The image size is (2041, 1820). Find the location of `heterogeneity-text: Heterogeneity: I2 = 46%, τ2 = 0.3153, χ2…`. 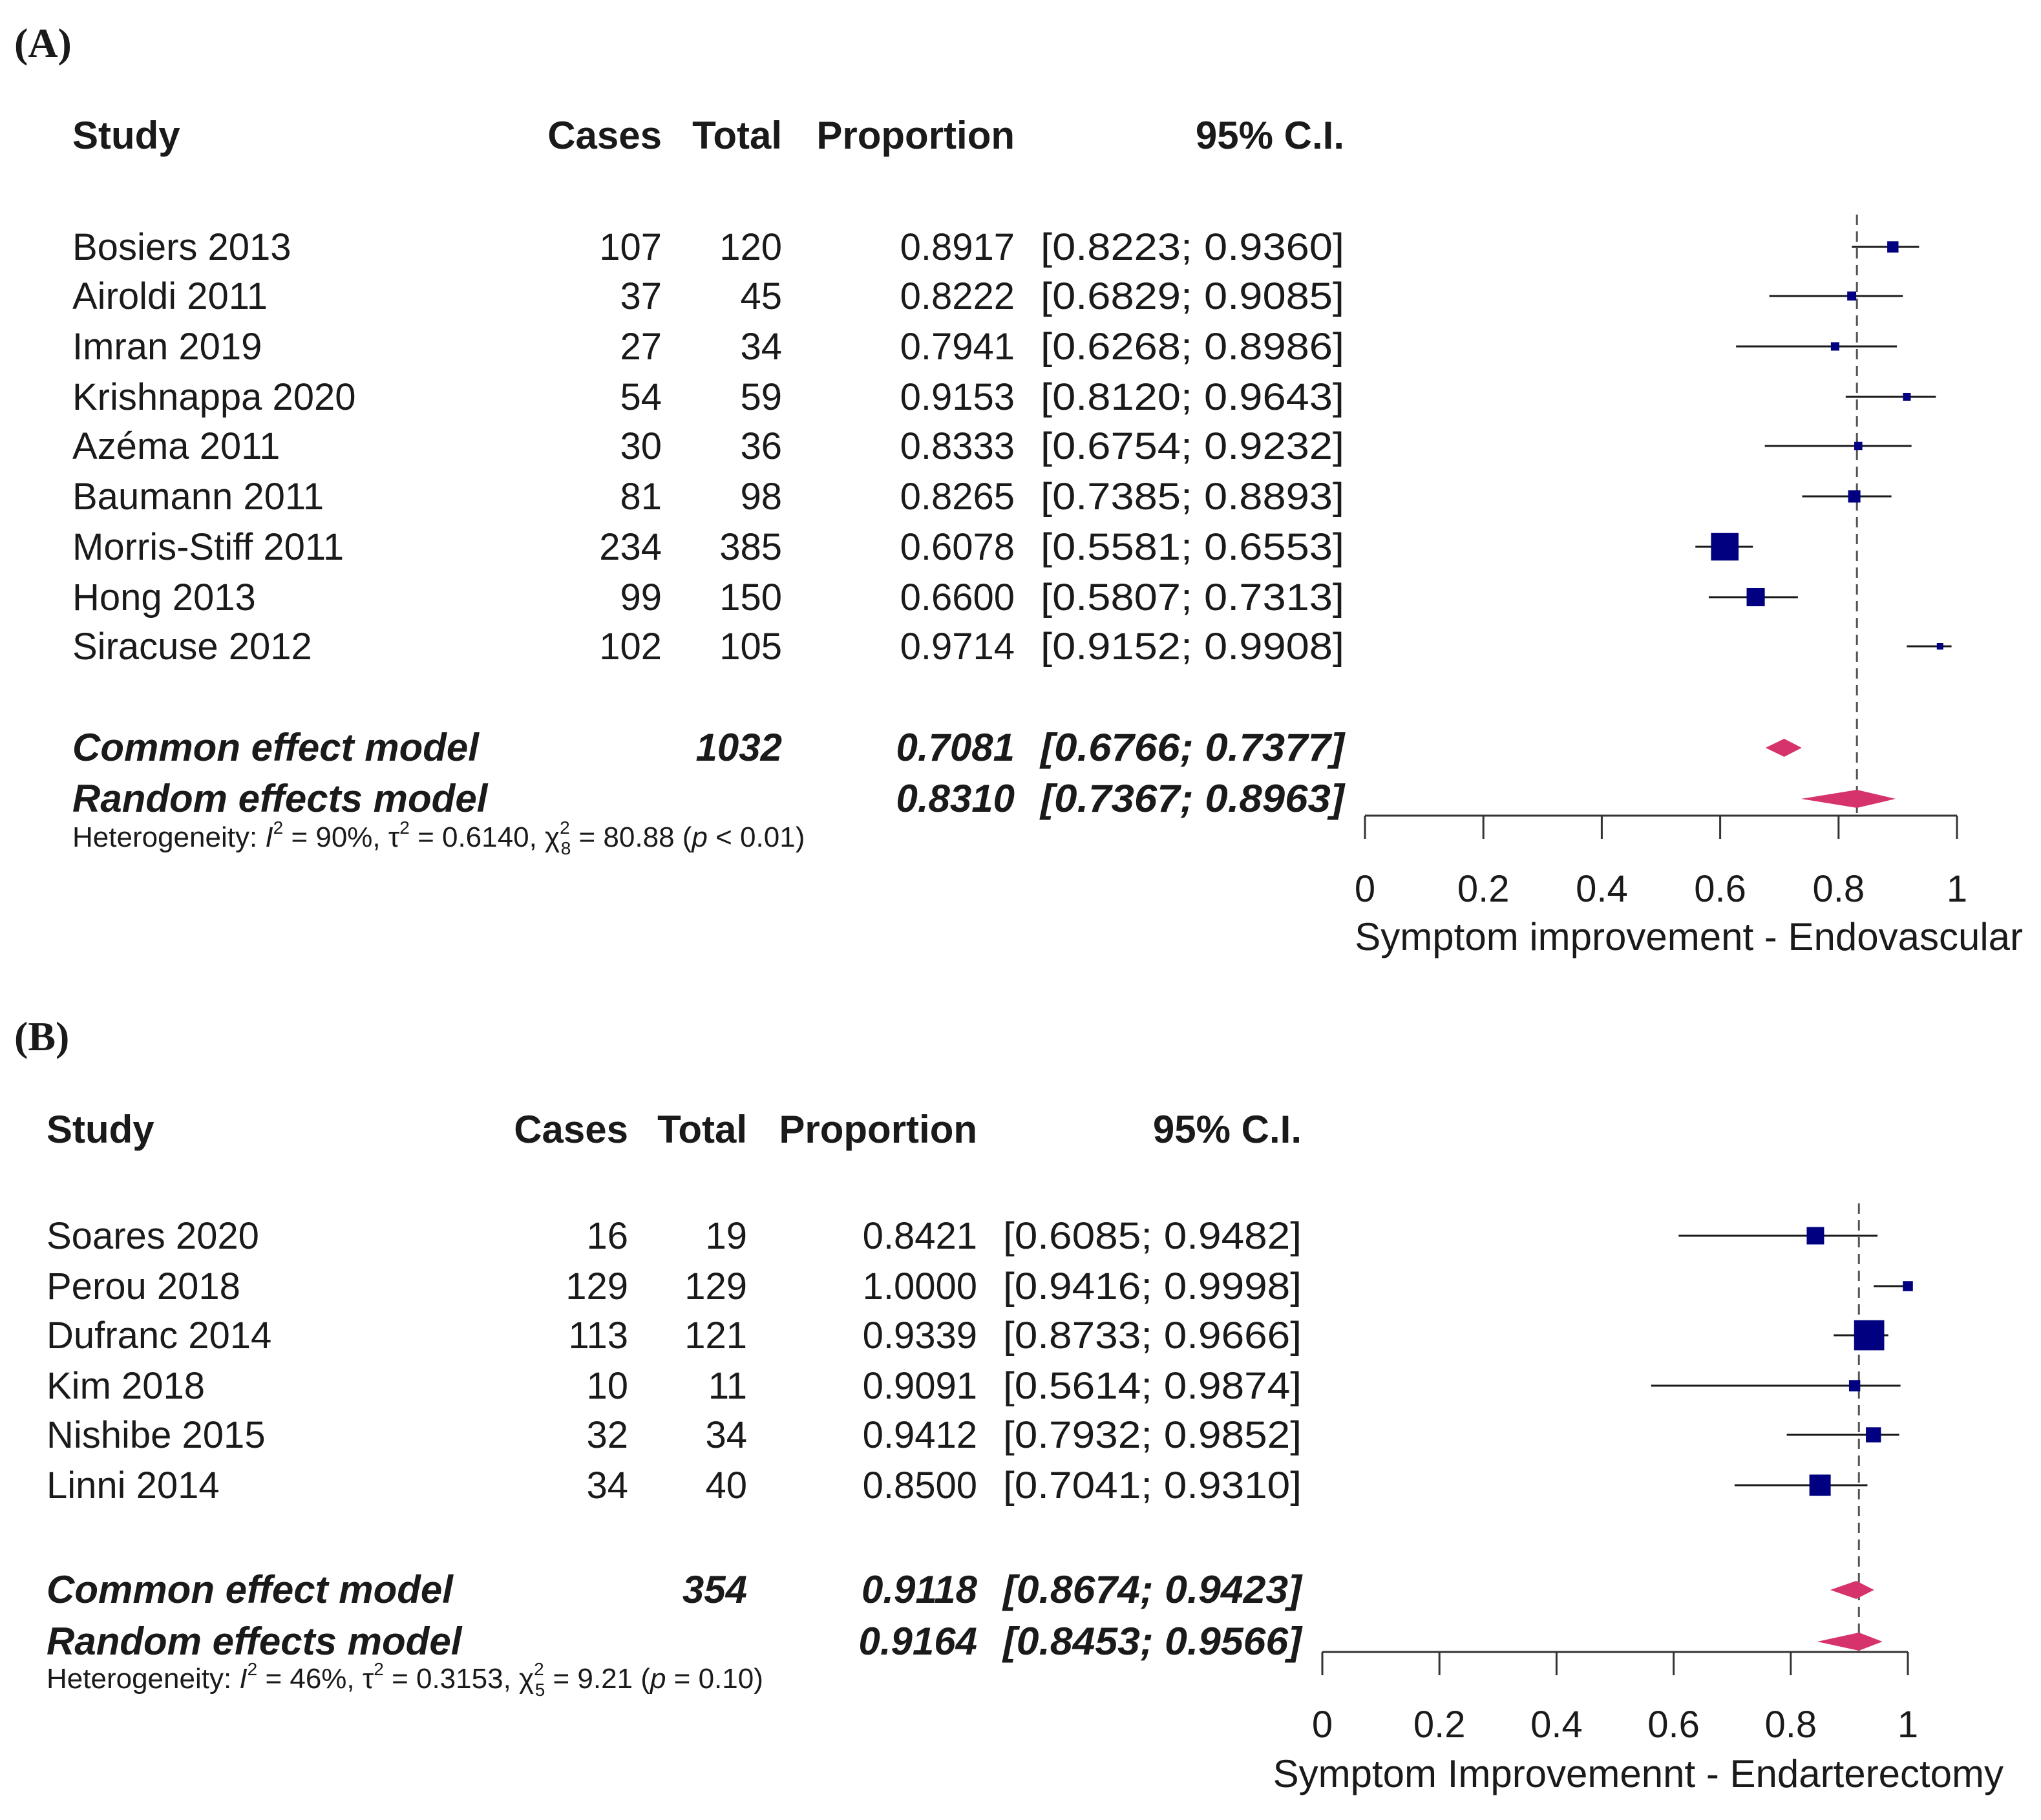

heterogeneity-text: Heterogeneity: I2 = 46%, τ2 = 0.3153, χ2… is located at coordinates (405, 1680).